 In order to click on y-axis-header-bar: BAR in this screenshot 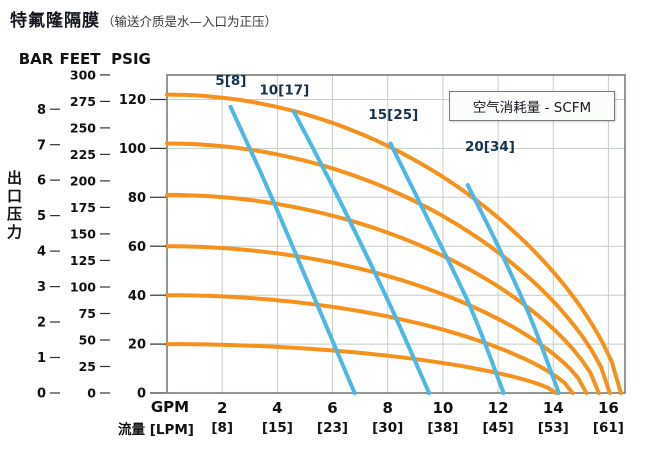, I will do `click(36, 59)`.